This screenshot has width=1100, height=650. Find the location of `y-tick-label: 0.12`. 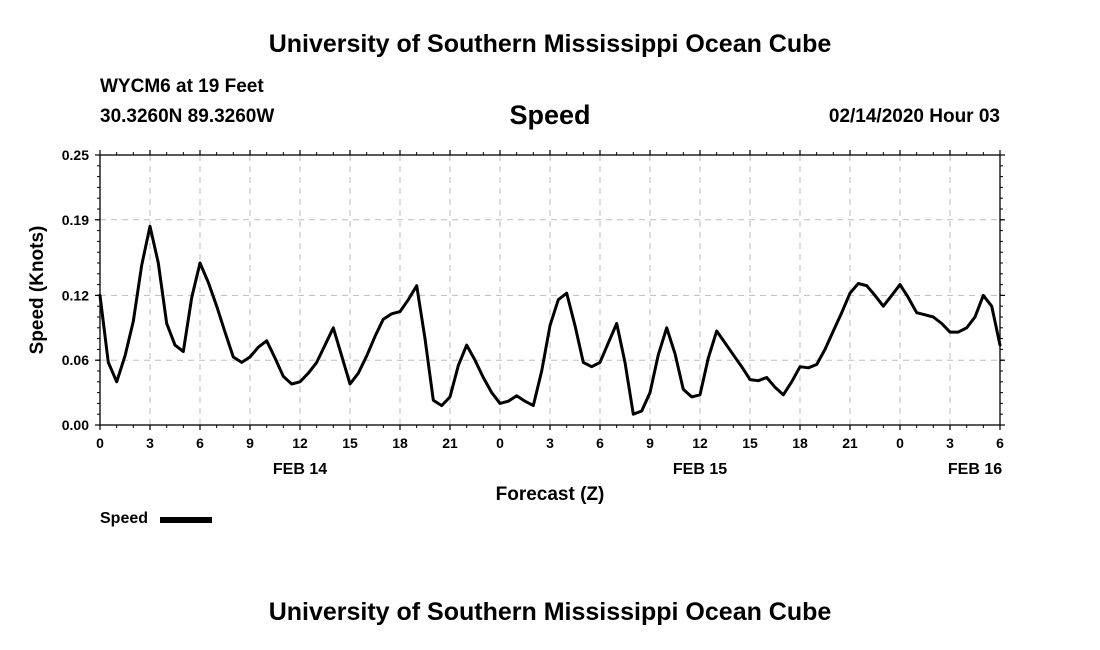

y-tick-label: 0.12 is located at coordinates (75, 295).